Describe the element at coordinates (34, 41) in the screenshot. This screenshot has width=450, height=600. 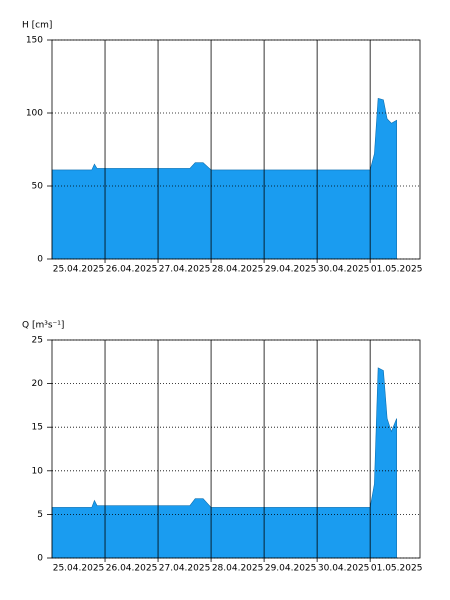
I see `y-tick-label: 150` at that location.